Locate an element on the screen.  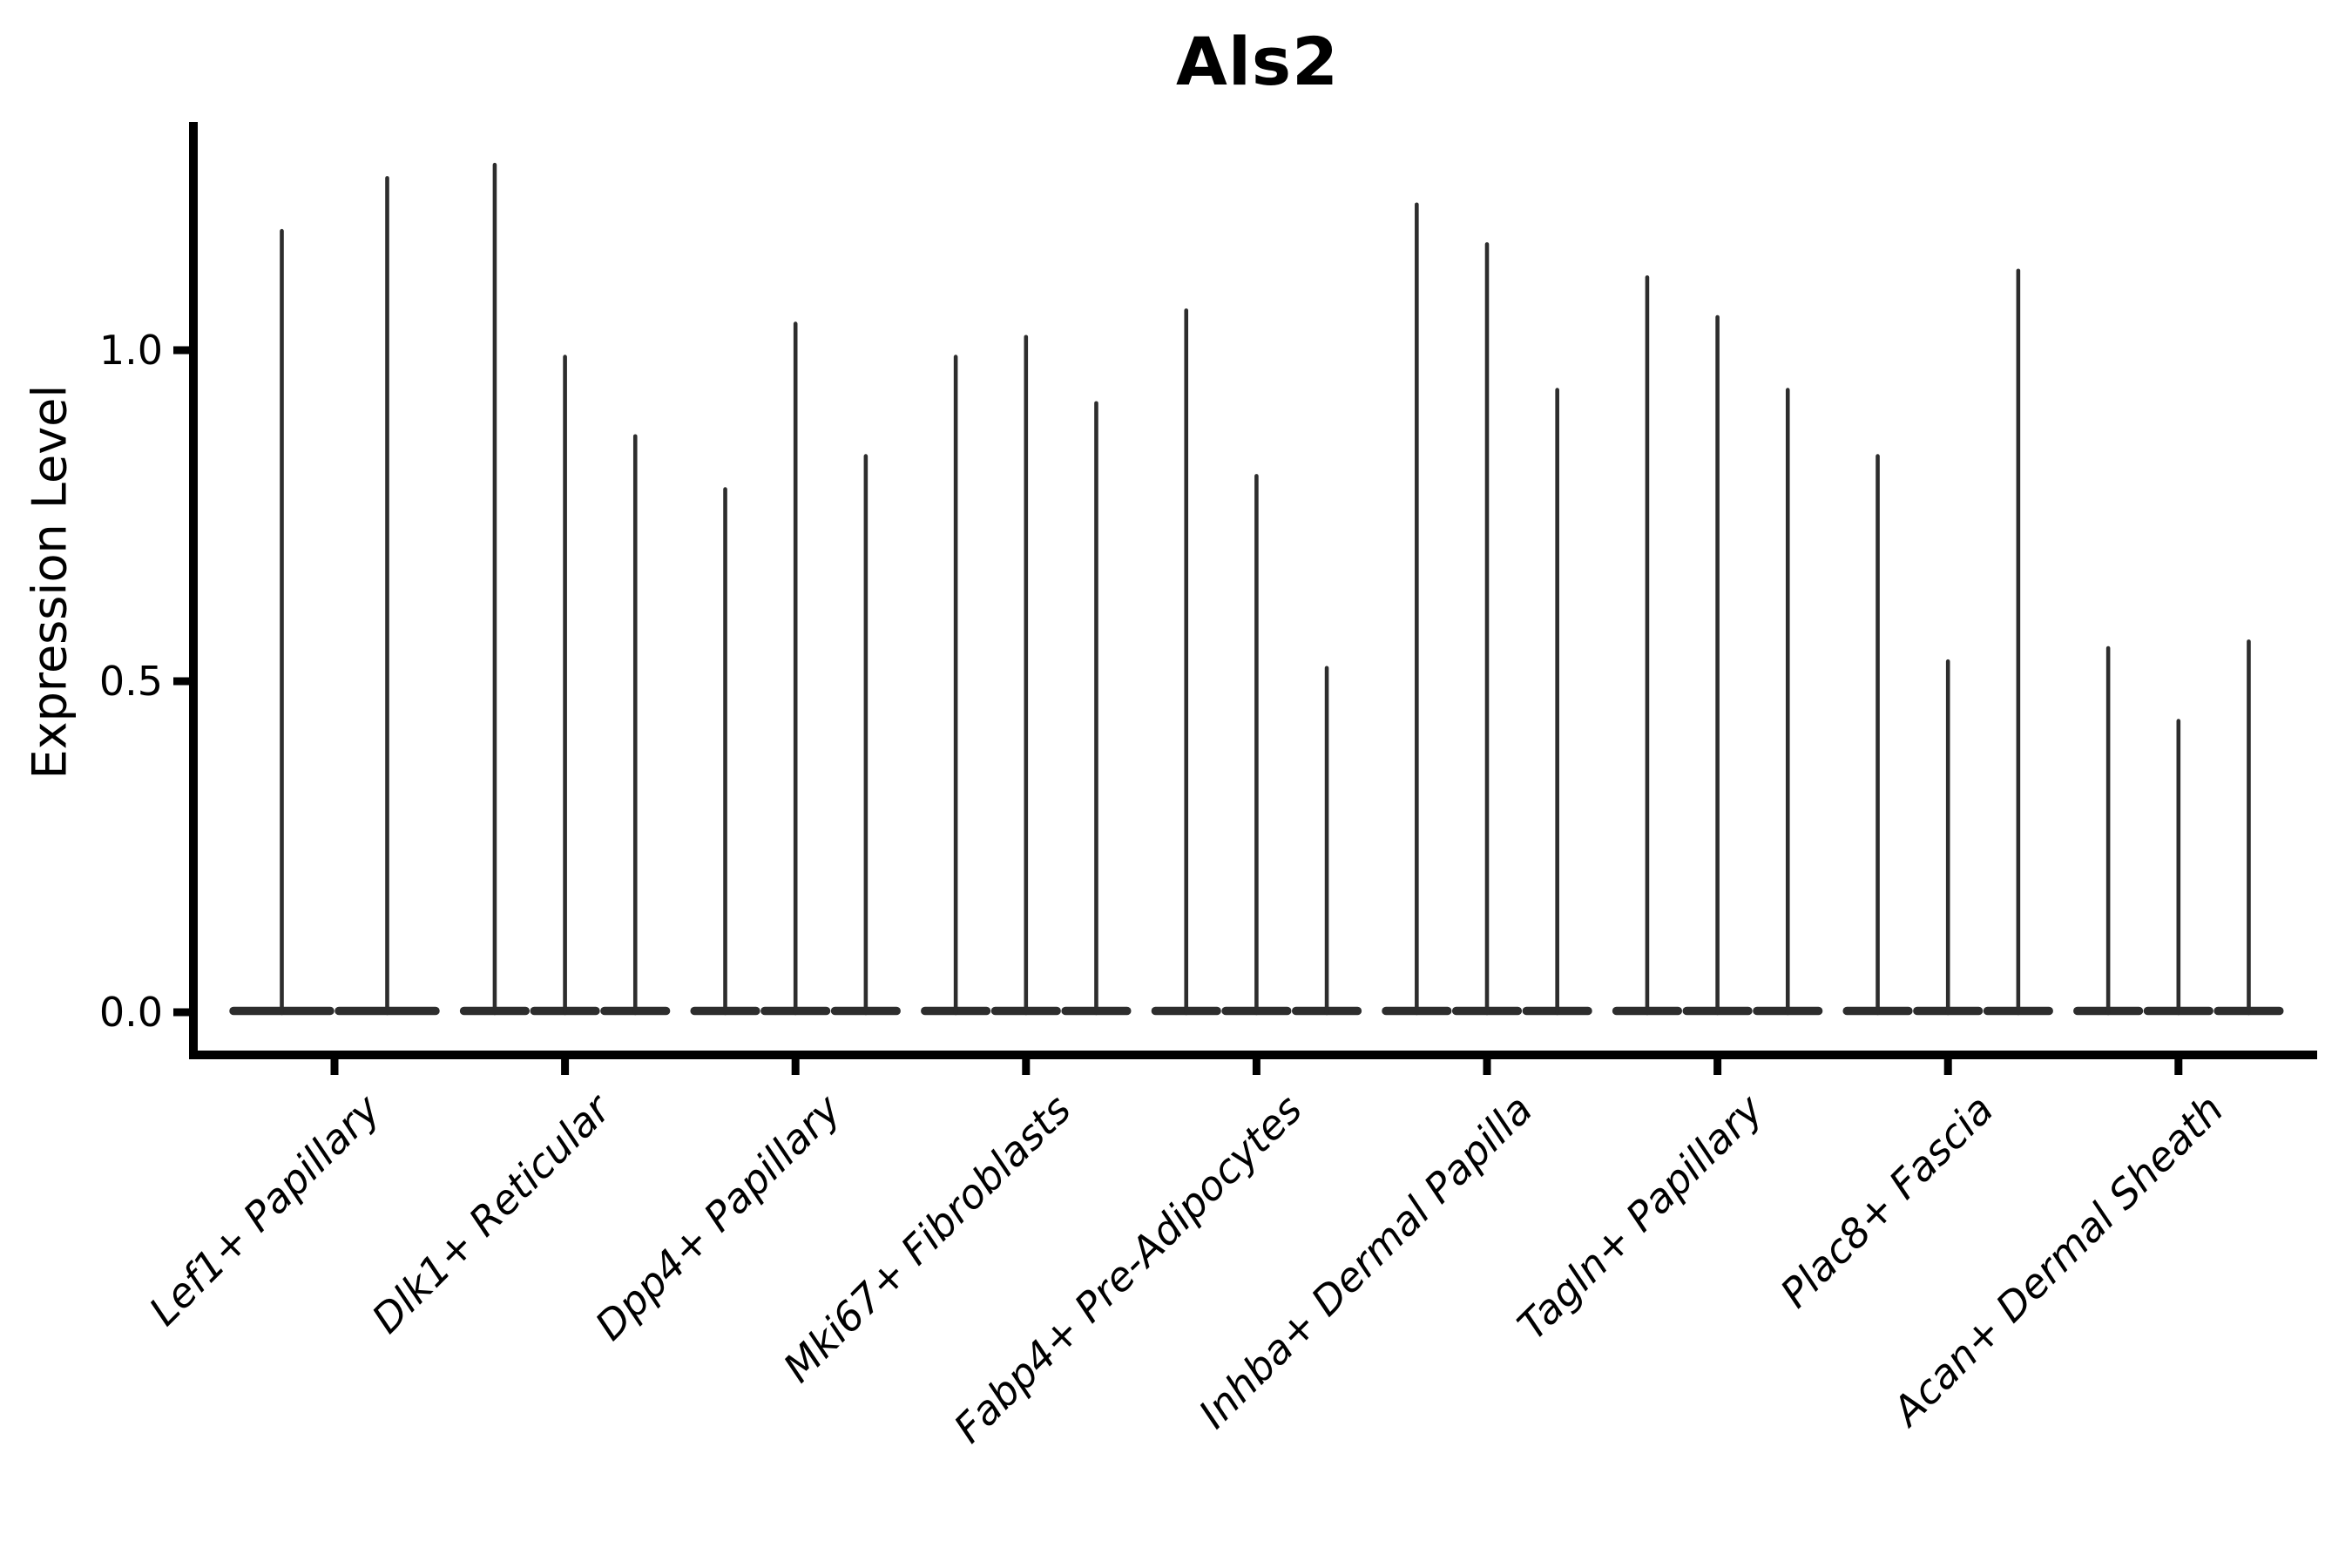
x-axis-spine is located at coordinates (1253, 1055).